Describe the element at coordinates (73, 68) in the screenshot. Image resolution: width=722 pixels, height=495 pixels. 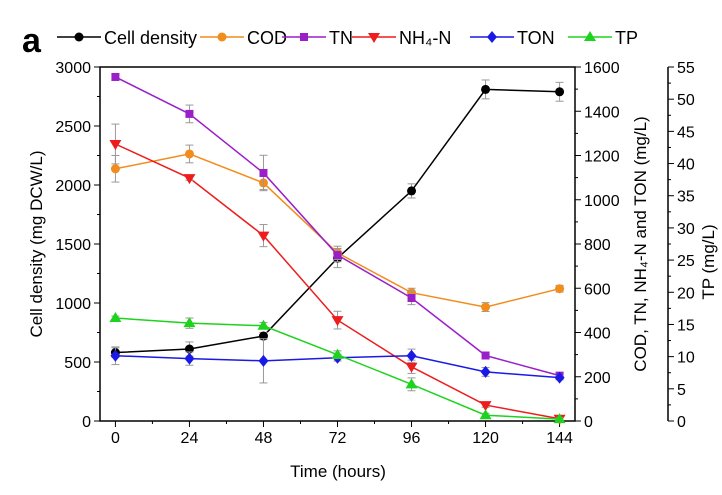
I see `y-left-tick-label: 3000` at that location.